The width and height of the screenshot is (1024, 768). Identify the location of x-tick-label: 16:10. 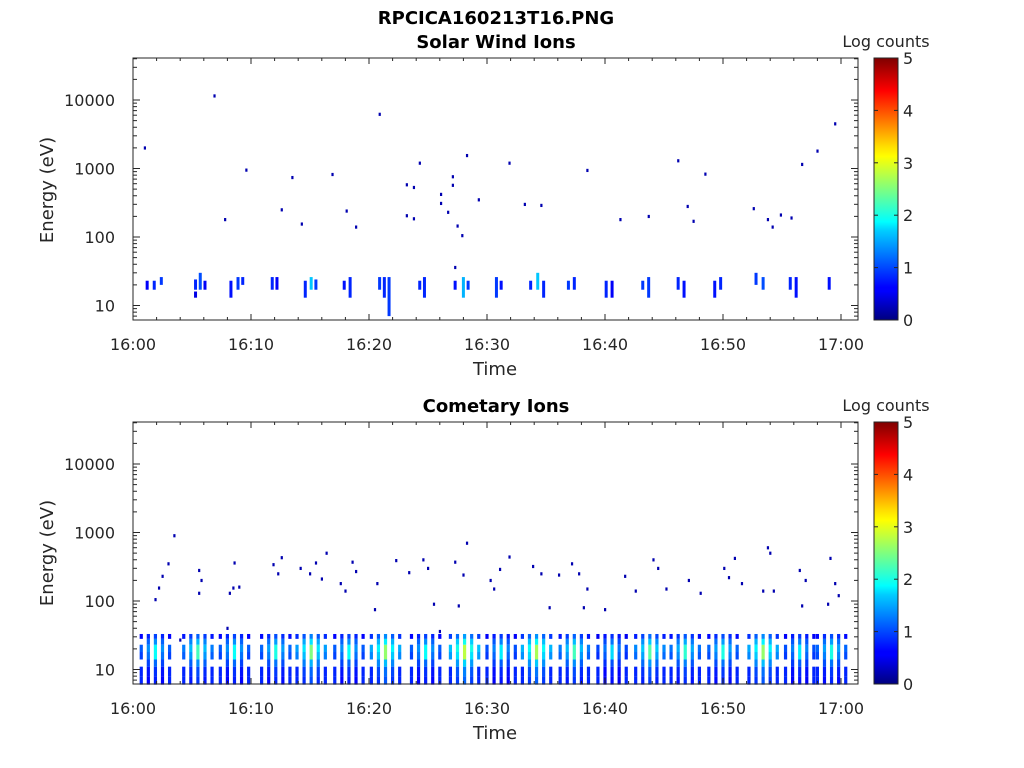
(251, 708).